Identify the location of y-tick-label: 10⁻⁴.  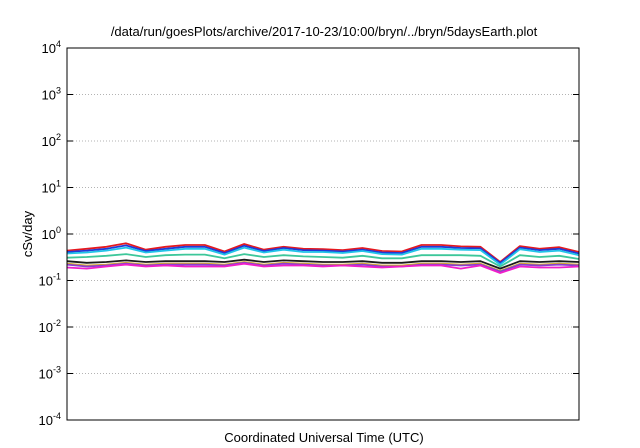
(50, 419).